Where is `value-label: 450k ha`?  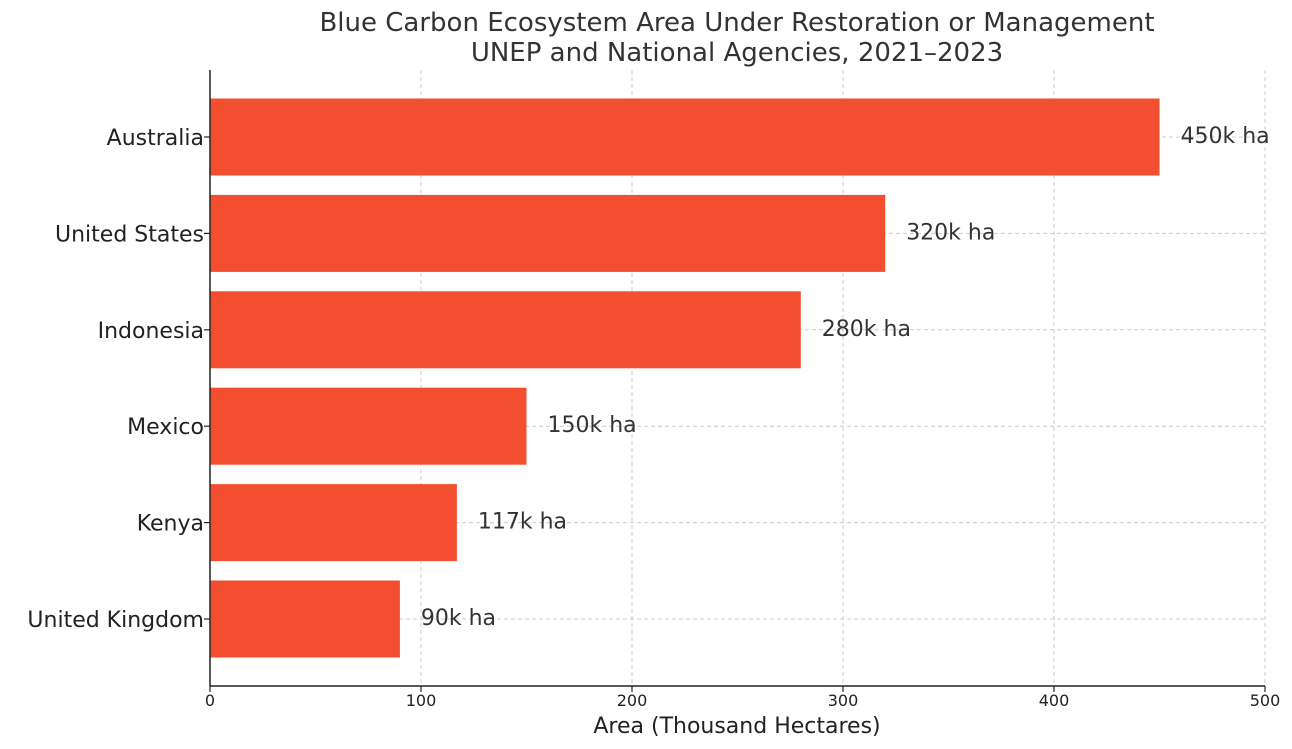 value-label: 450k ha is located at coordinates (1225, 136).